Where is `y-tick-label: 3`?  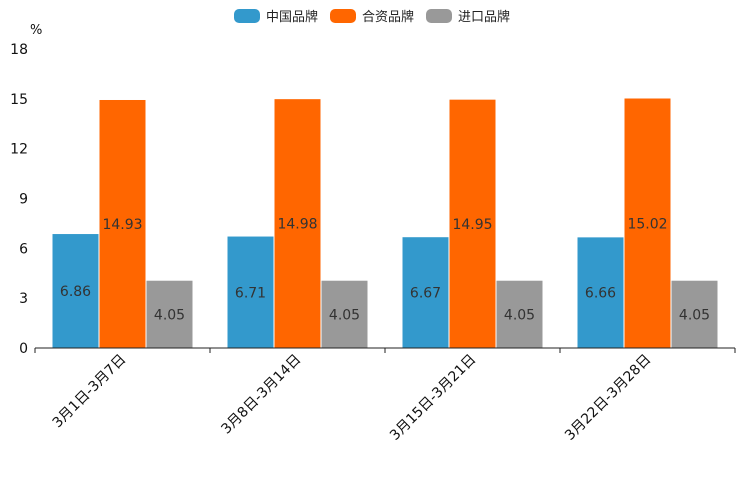 y-tick-label: 3 is located at coordinates (23, 299).